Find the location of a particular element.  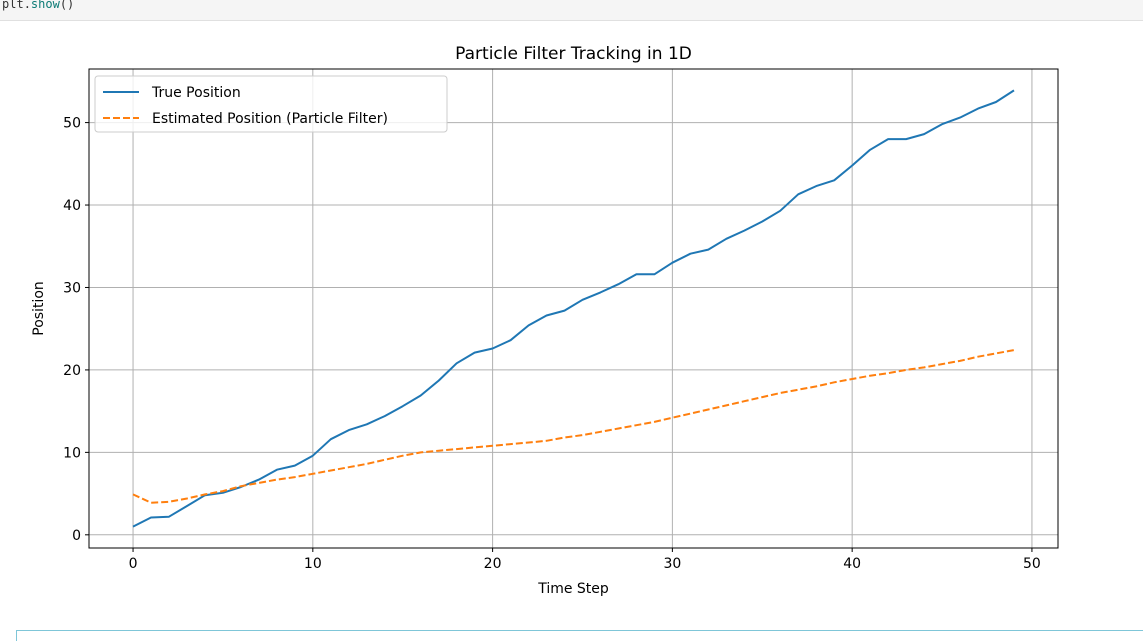

y-tick-label: 10 is located at coordinates (72, 453).